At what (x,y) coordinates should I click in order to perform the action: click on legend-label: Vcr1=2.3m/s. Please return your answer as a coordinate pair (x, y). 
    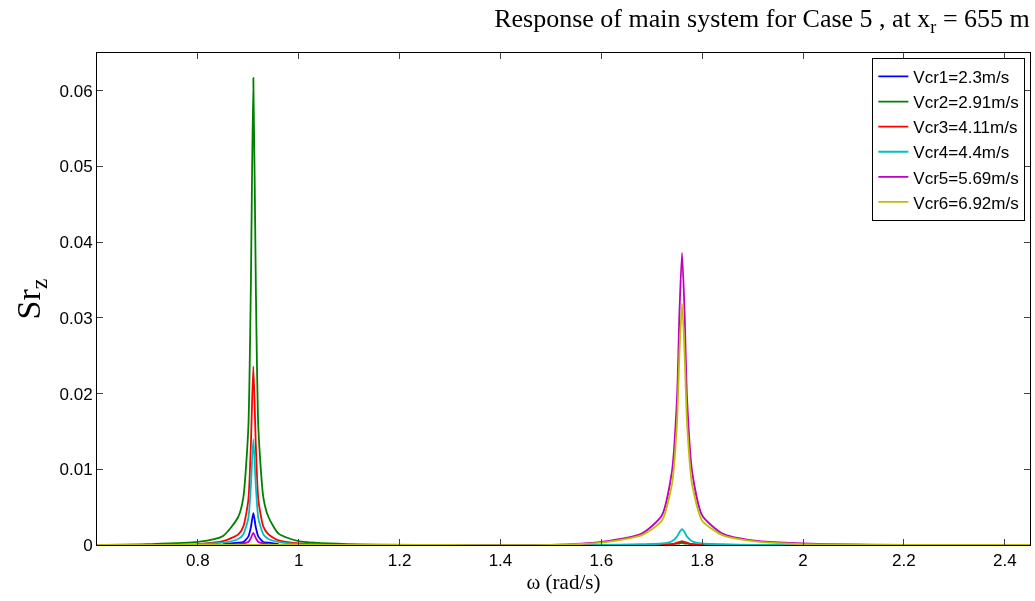
    Looking at the image, I should click on (961, 78).